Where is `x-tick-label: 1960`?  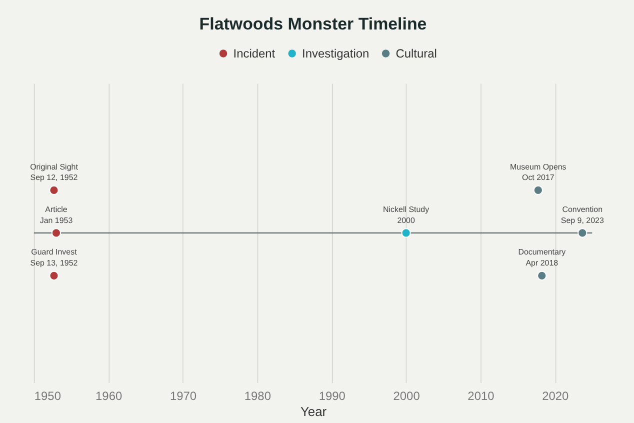 x-tick-label: 1960 is located at coordinates (109, 395).